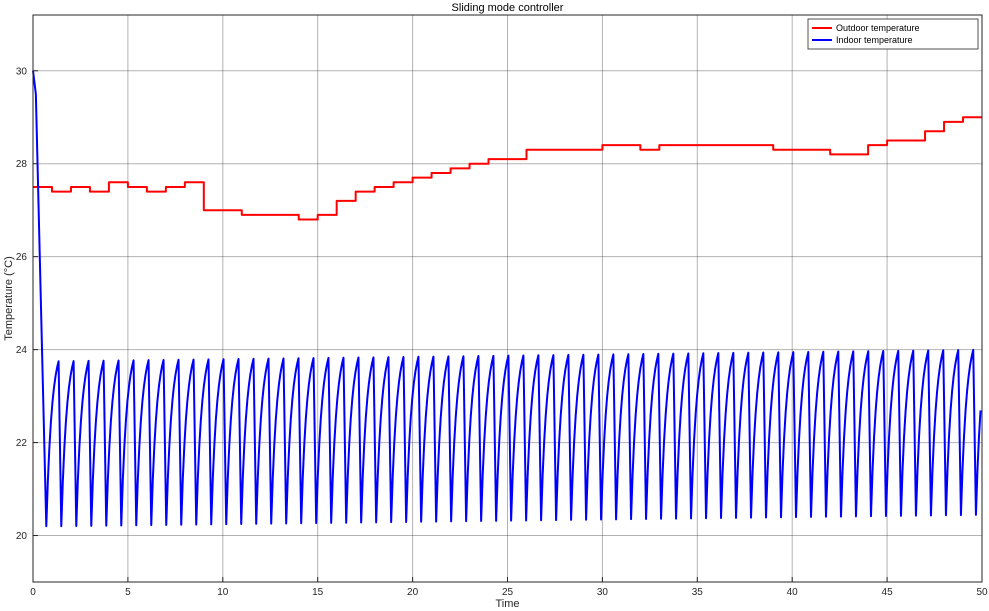 This screenshot has height=611, width=989. I want to click on y-tick-label: 24, so click(22, 350).